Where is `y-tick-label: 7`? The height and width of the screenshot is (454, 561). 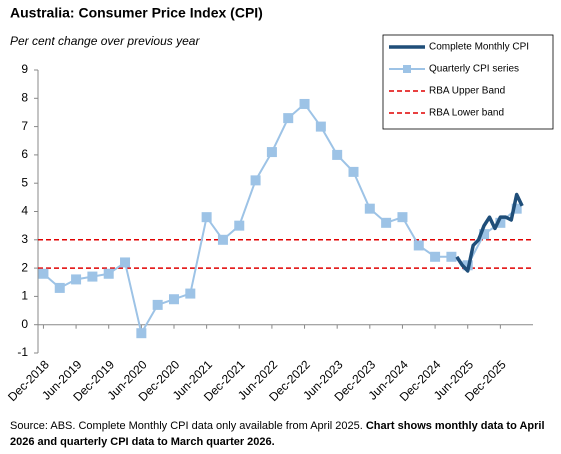
y-tick-label: 7 is located at coordinates (24, 126).